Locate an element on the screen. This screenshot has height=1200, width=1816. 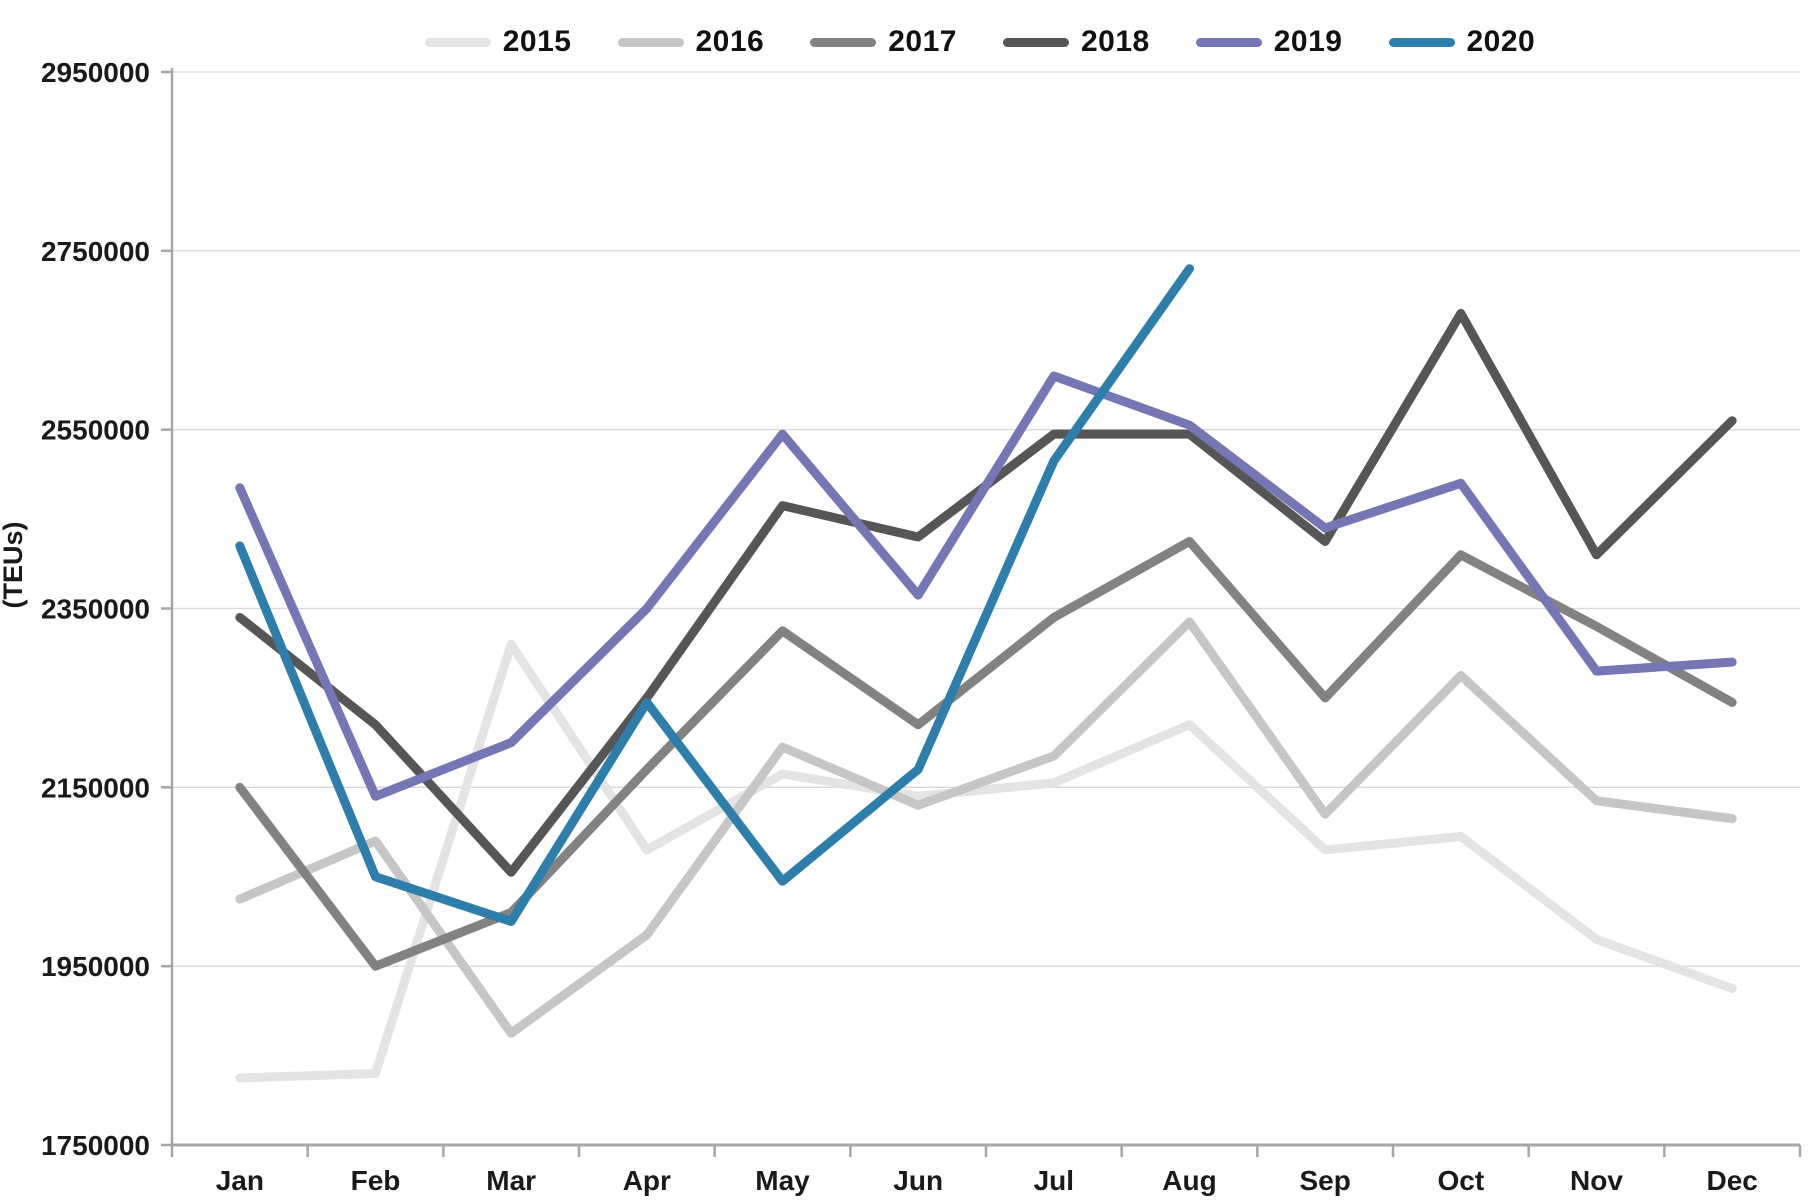
y-axis-title: (TEUs) is located at coordinates (14, 565).